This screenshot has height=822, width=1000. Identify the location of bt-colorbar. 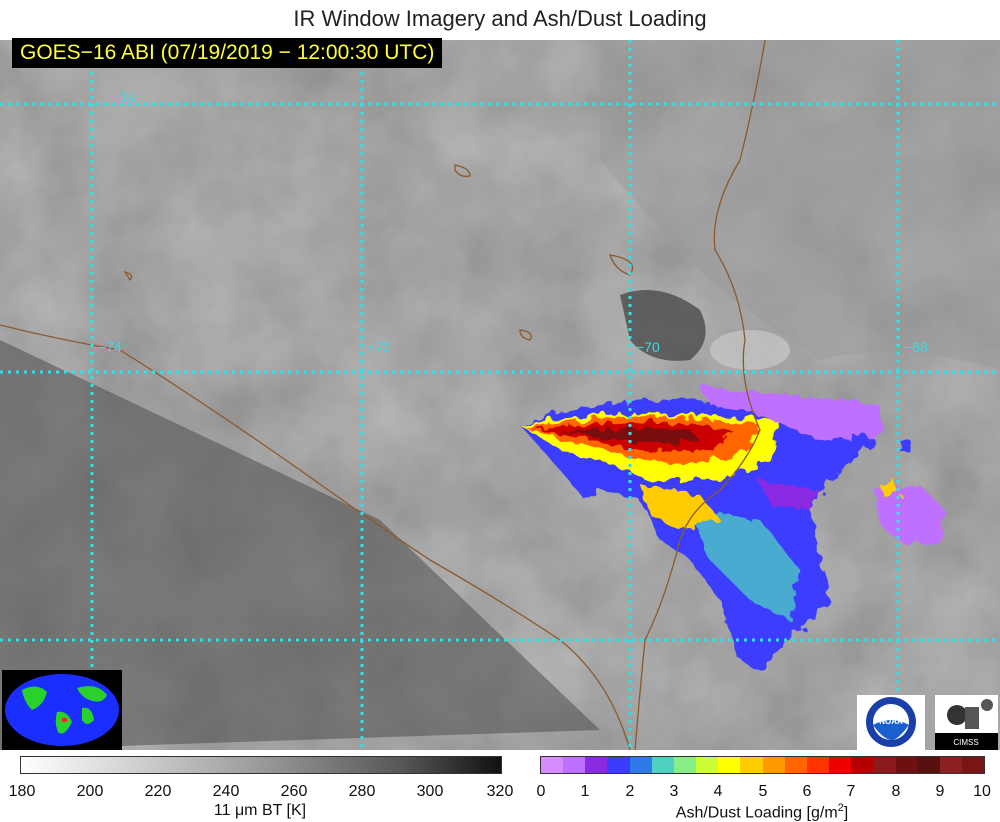
(261, 765).